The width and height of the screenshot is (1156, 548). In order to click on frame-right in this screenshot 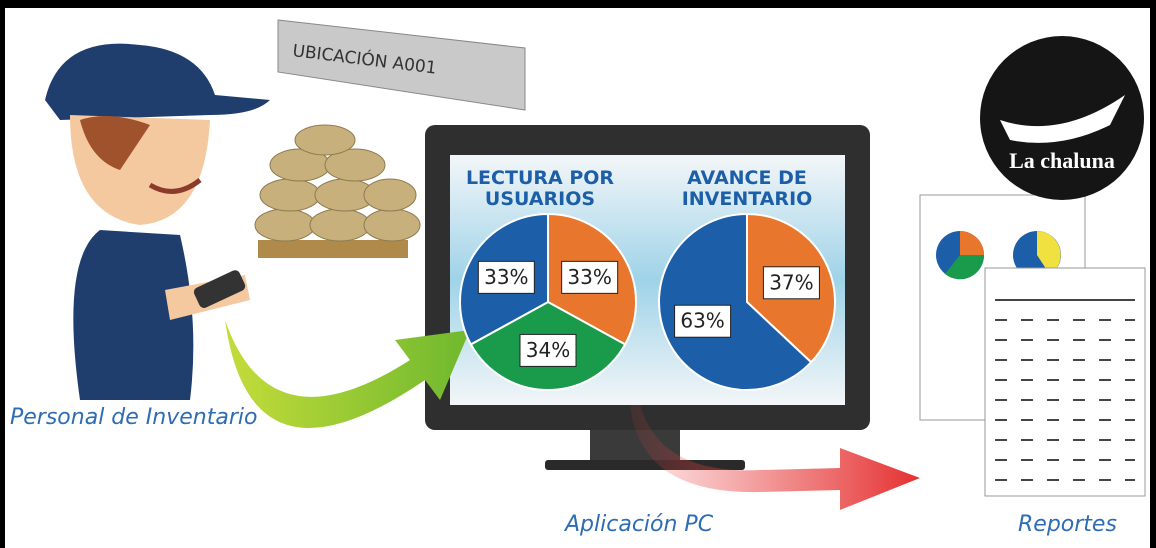, I will do `click(1153, 274)`.